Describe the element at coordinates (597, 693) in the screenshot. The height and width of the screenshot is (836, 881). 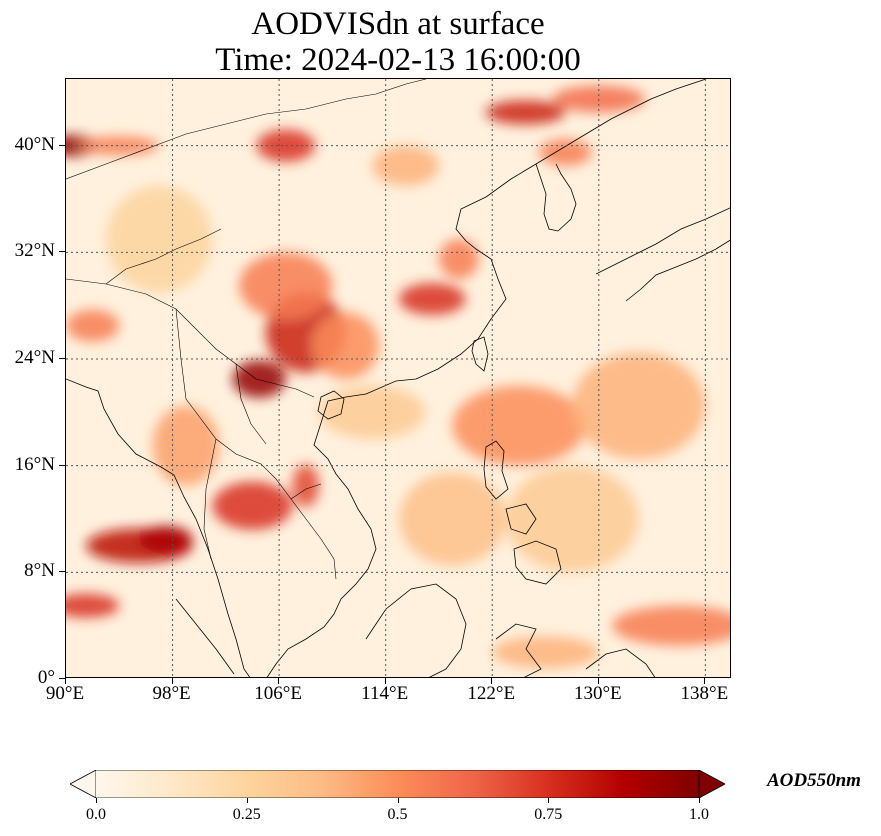
I see `lon-tick-label: 130°E` at that location.